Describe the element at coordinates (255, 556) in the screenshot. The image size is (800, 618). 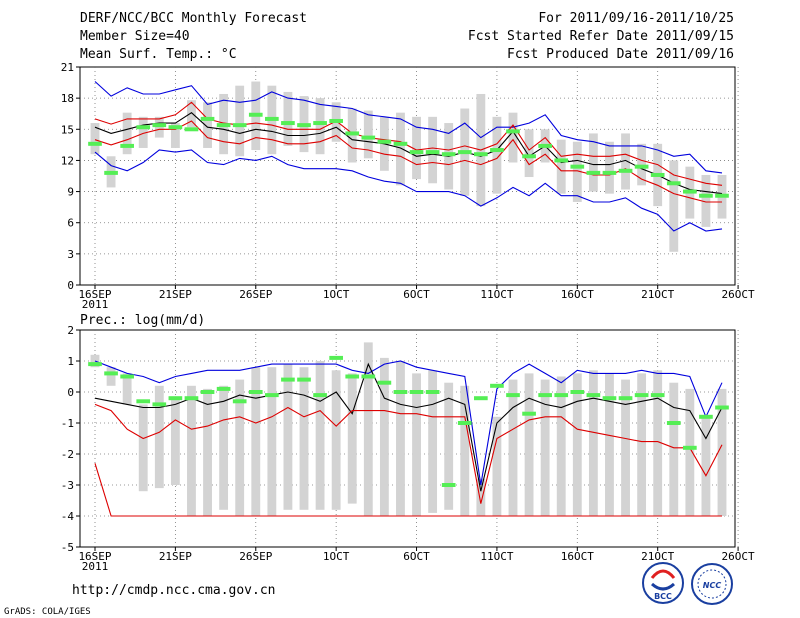
I see `x-tick-label: 26SEP` at that location.